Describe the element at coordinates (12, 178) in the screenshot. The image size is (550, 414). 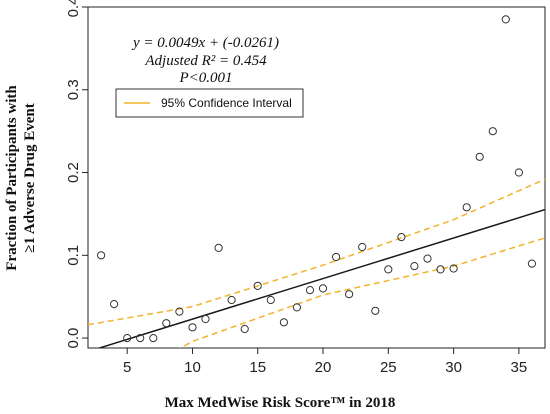
I see `y-axis-title-line1: Fraction of Participants with` at that location.